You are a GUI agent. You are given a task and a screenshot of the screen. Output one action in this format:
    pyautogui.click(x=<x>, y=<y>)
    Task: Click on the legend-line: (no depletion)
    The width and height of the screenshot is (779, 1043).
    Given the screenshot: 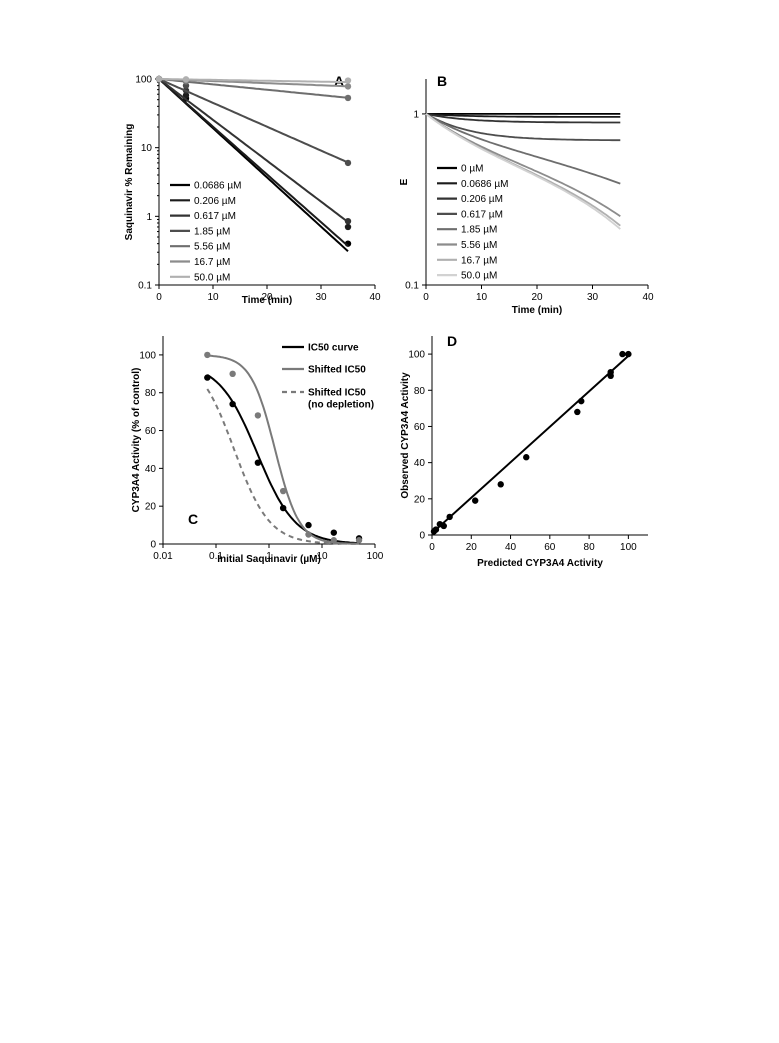 What is the action you would take?
    pyautogui.click(x=341, y=405)
    